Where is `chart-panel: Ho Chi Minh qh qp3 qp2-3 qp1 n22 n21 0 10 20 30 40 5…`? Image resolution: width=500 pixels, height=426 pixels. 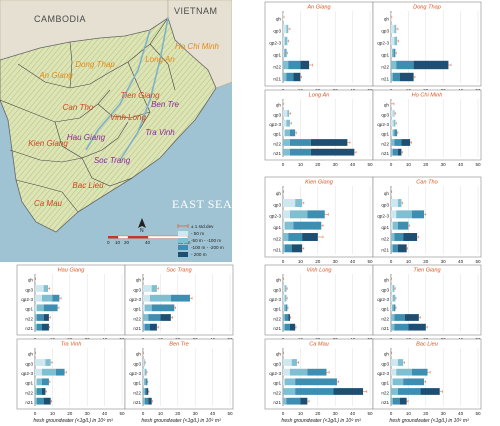
chart-panel: Ho Chi Minh qh qp3 qp2-3 qp1 n22 n21 0 10 20 30 40 5… is located at coordinates (427, 128).